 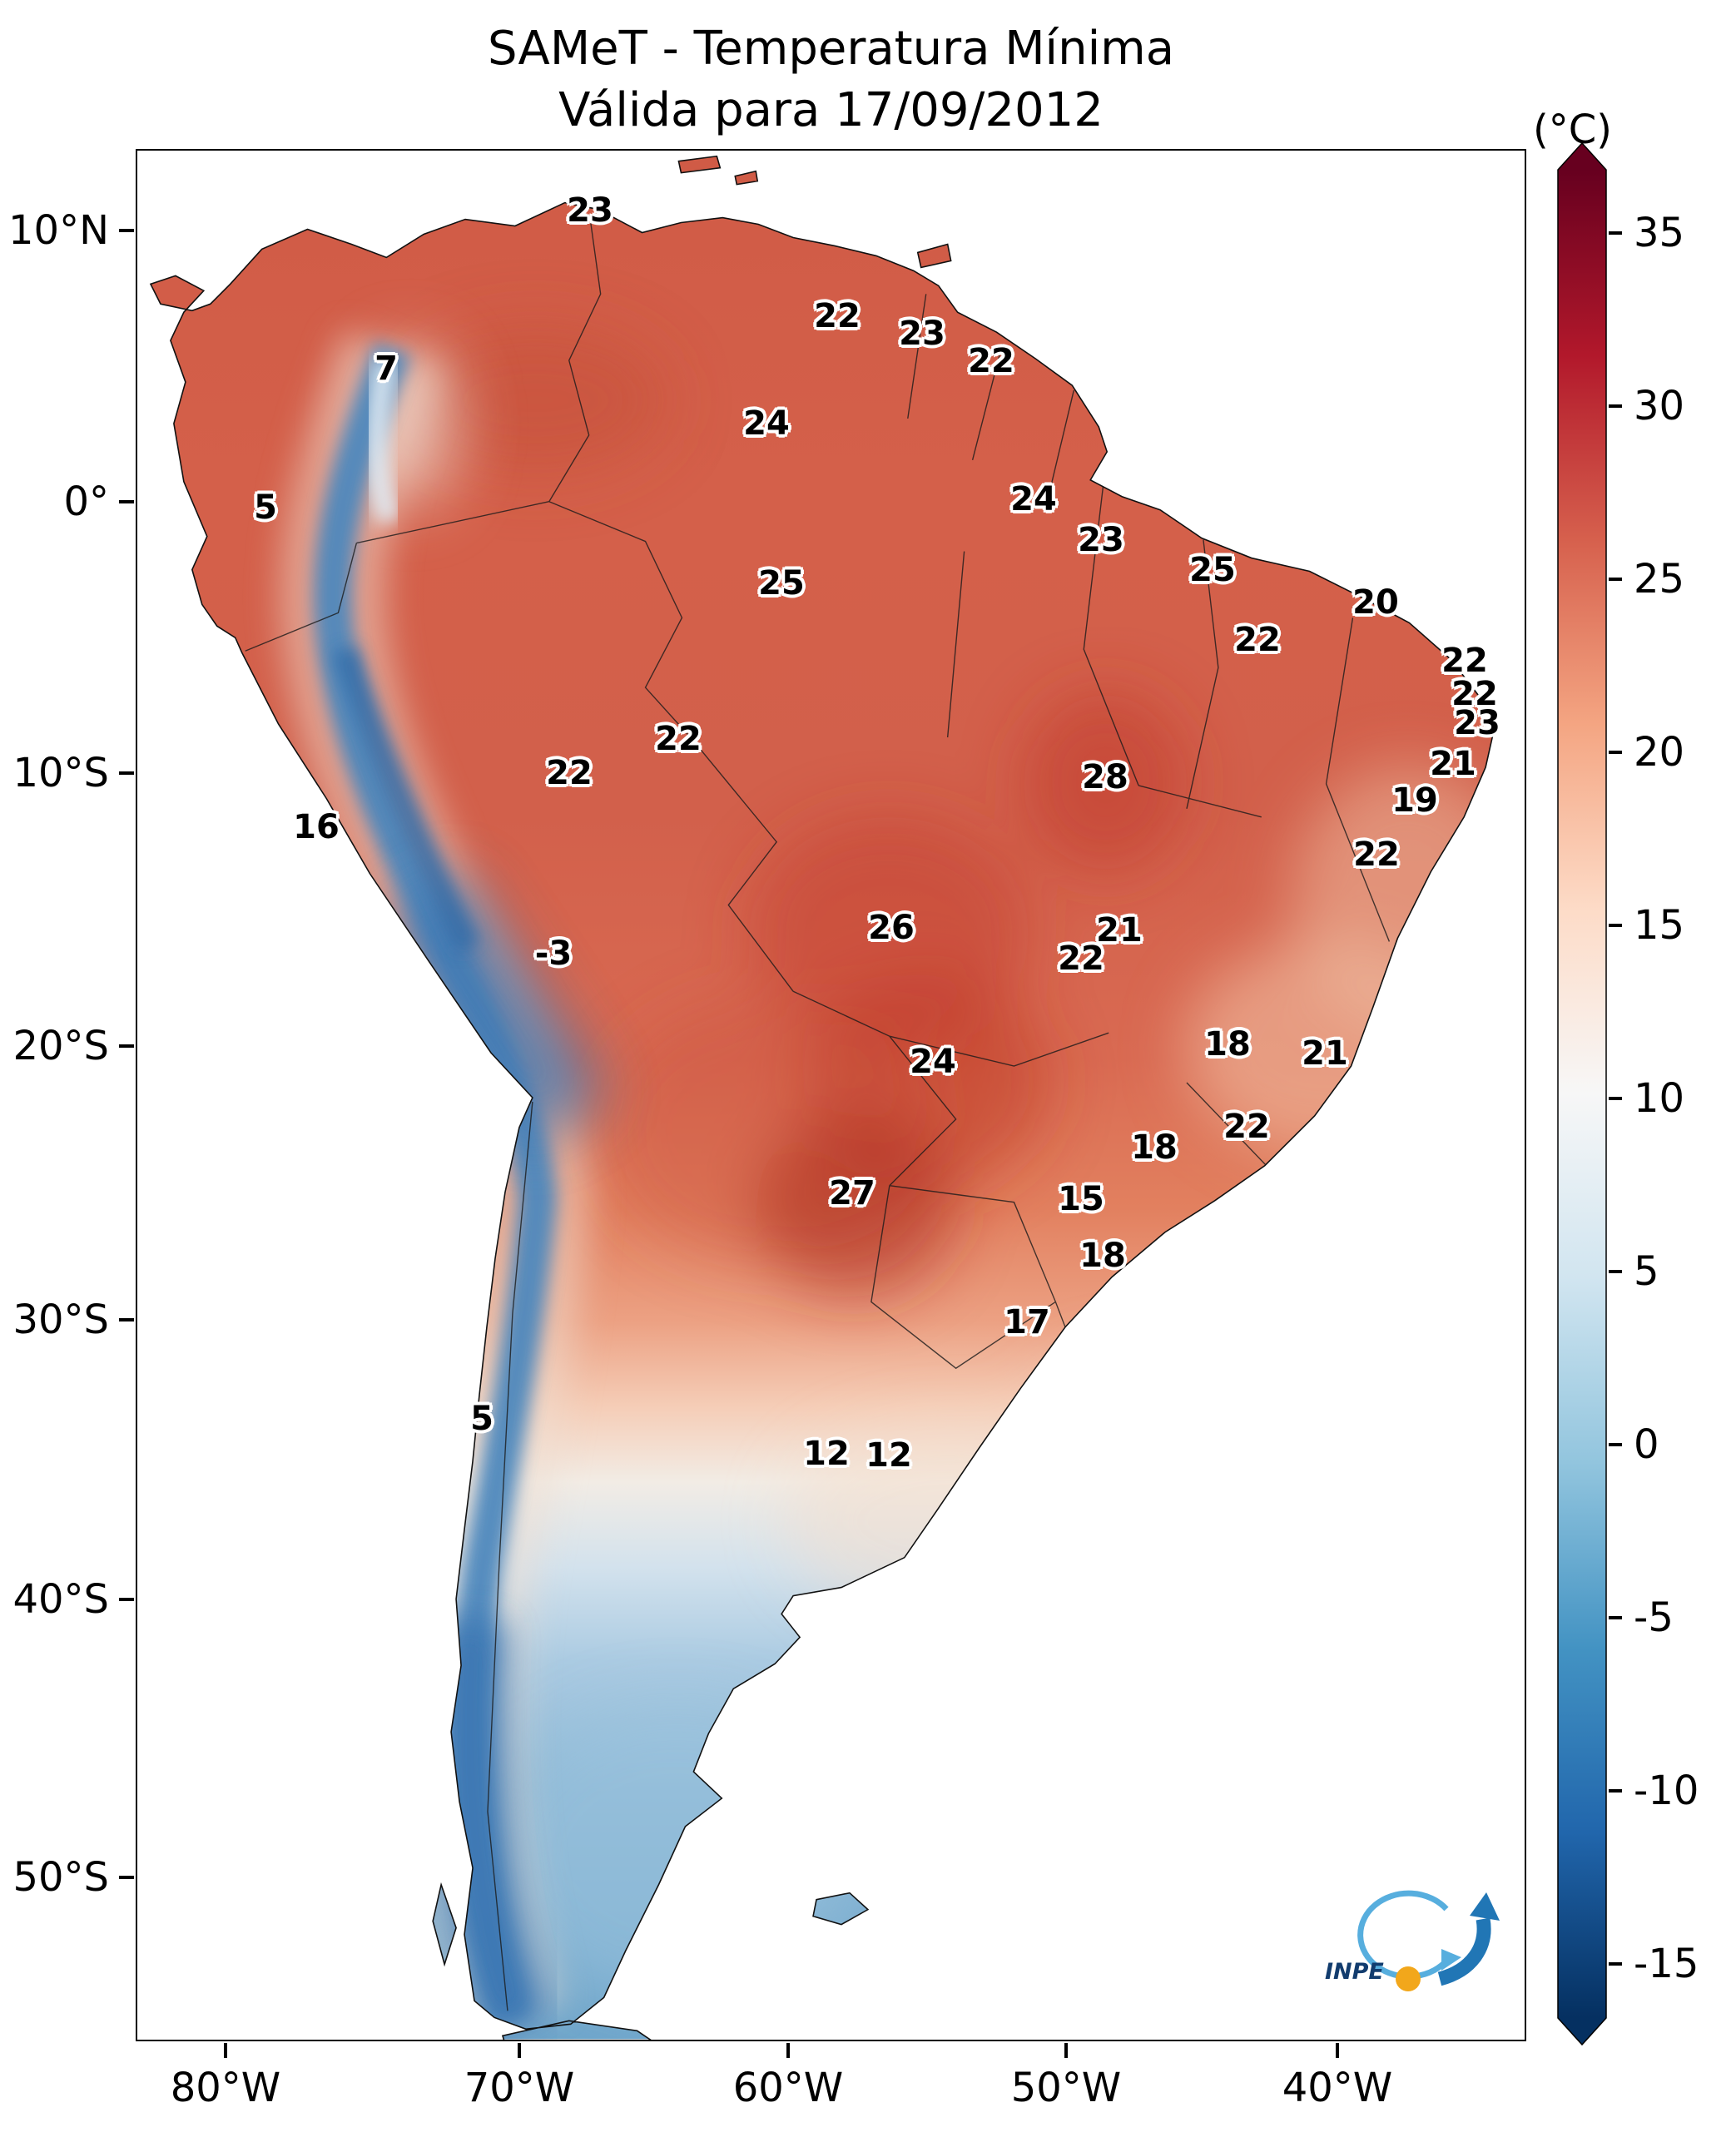 I want to click on longitude-label: 80°W, so click(x=226, y=2088).